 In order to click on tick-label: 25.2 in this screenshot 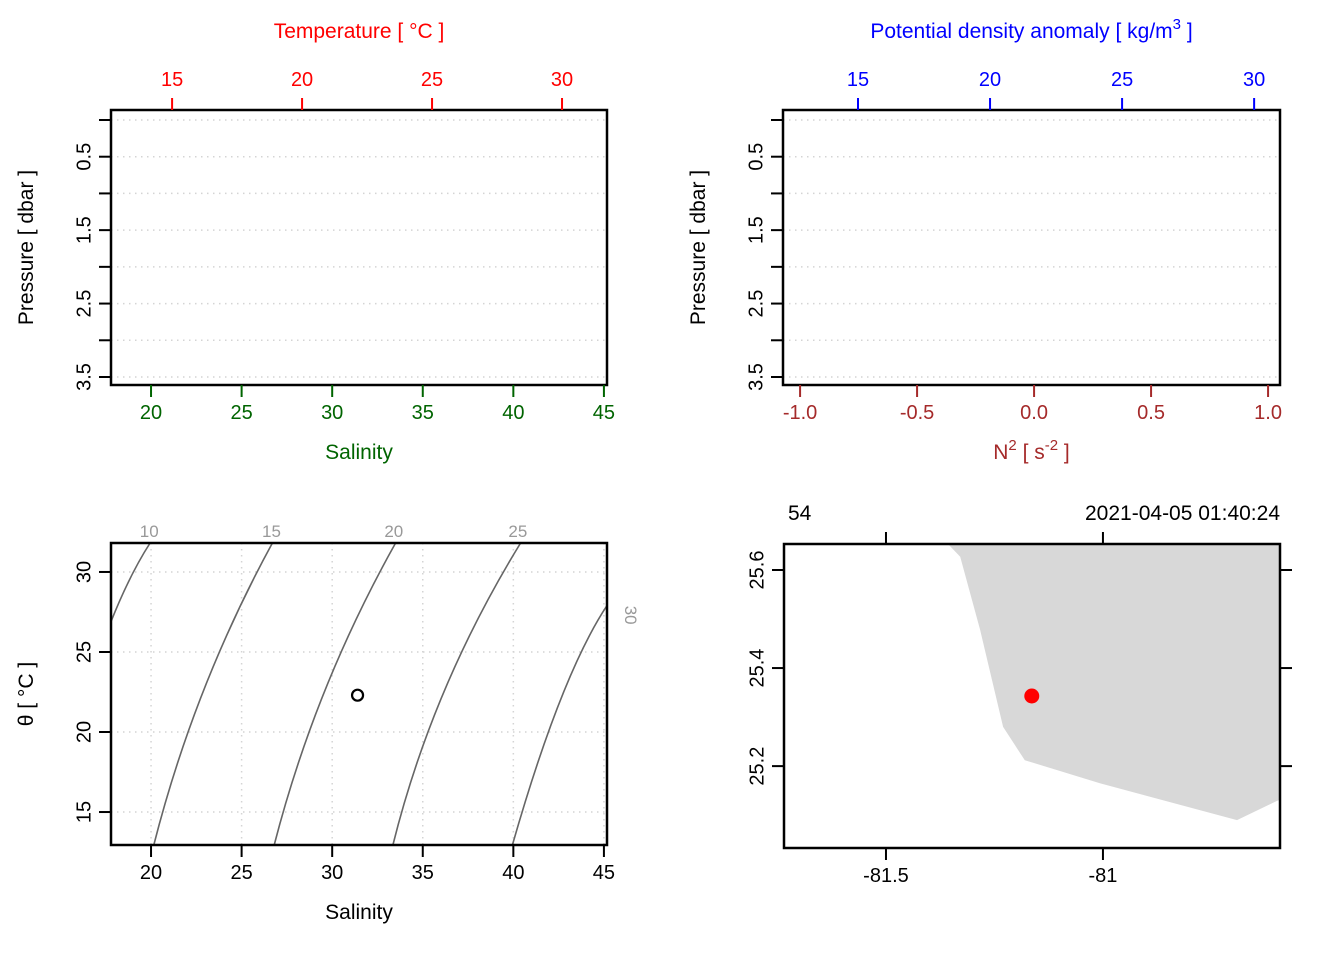, I will do `click(757, 766)`.